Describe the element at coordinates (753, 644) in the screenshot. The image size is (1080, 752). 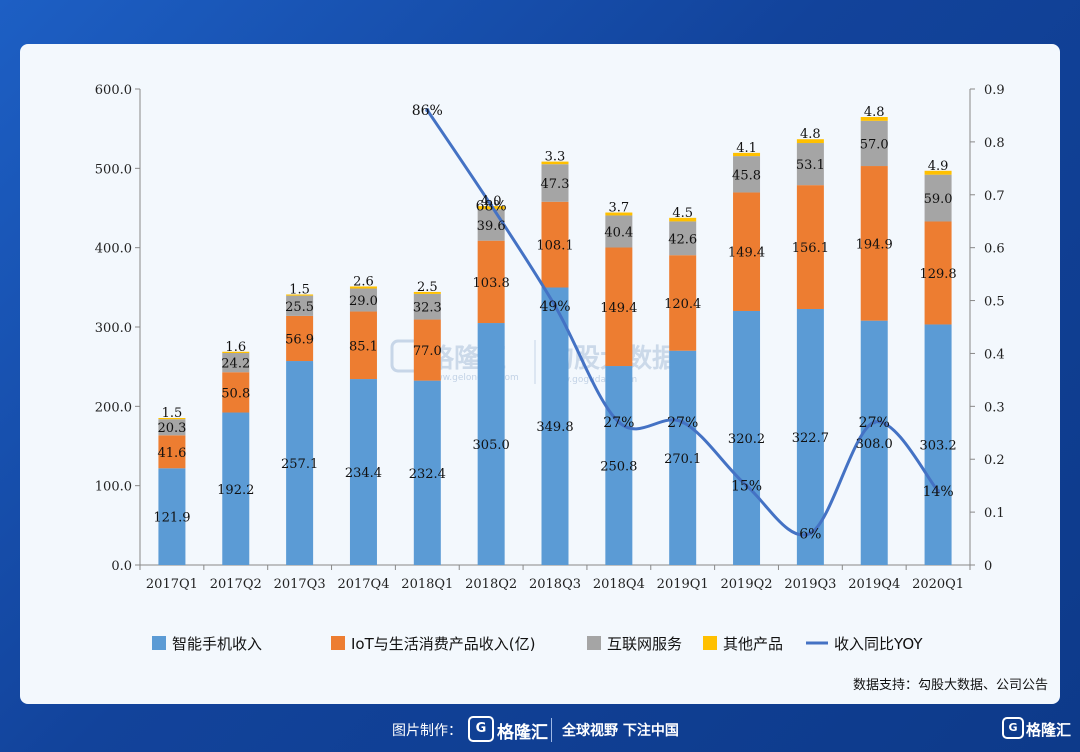
I see `legend-label: 其他产品` at that location.